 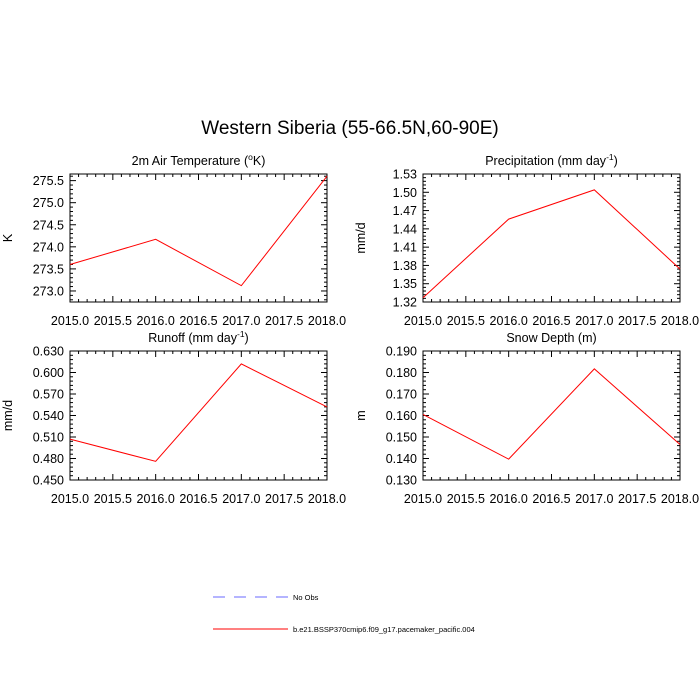 What do you see at coordinates (8, 237) in the screenshot?
I see `y-axis-label: K` at bounding box center [8, 237].